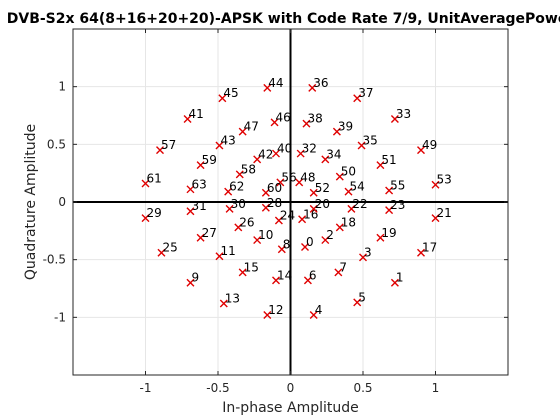  What do you see at coordinates (265, 235) in the screenshot?
I see `point-label: 10` at bounding box center [265, 235].